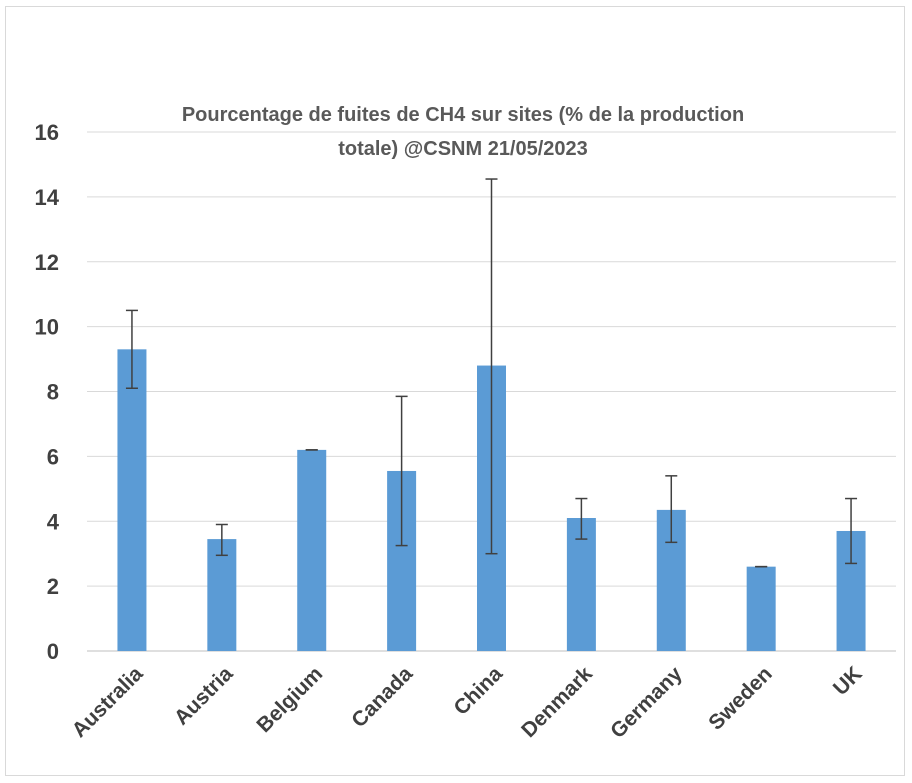 The width and height of the screenshot is (912, 783). I want to click on x-category-label: Belgium, so click(289, 699).